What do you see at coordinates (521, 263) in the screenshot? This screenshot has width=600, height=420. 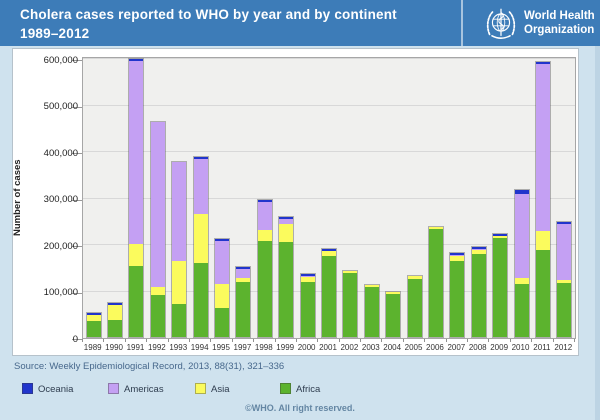 I see `bar-2010` at bounding box center [521, 263].